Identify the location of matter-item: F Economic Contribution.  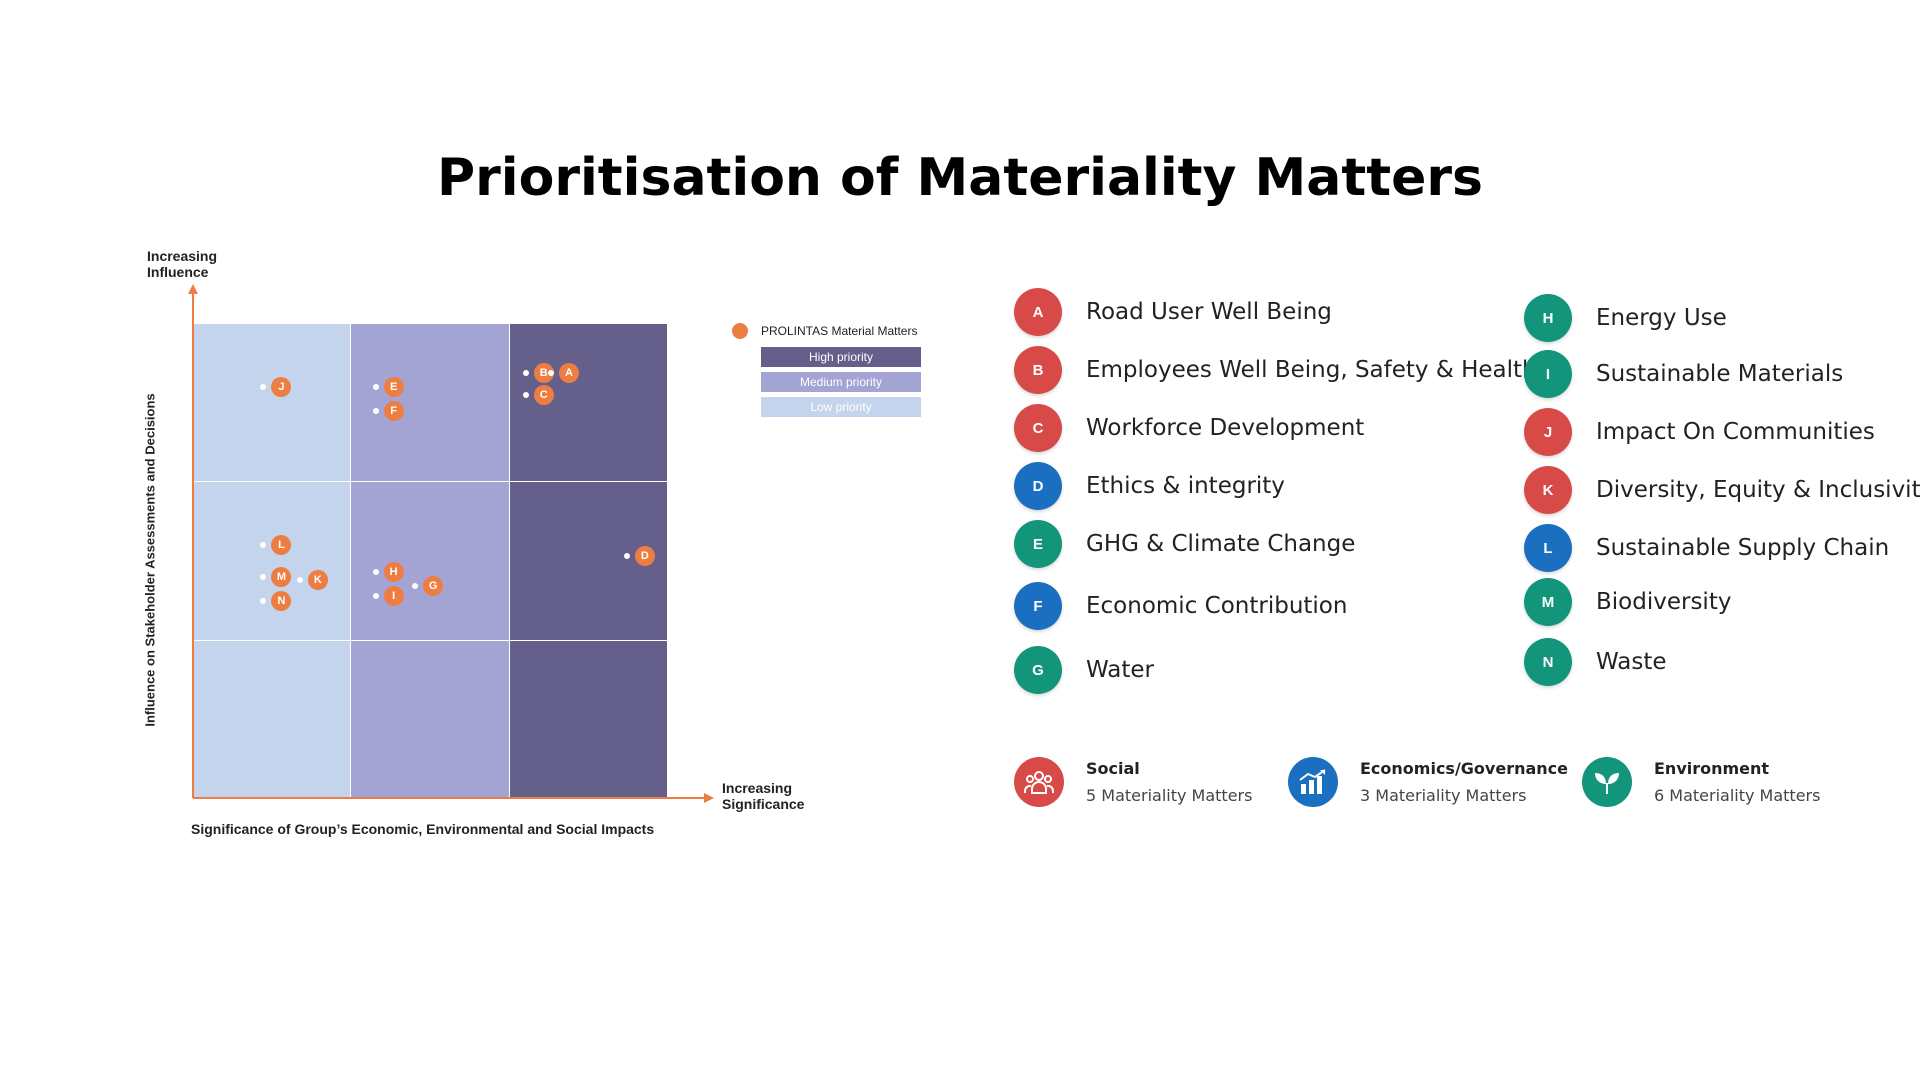
(1180, 606).